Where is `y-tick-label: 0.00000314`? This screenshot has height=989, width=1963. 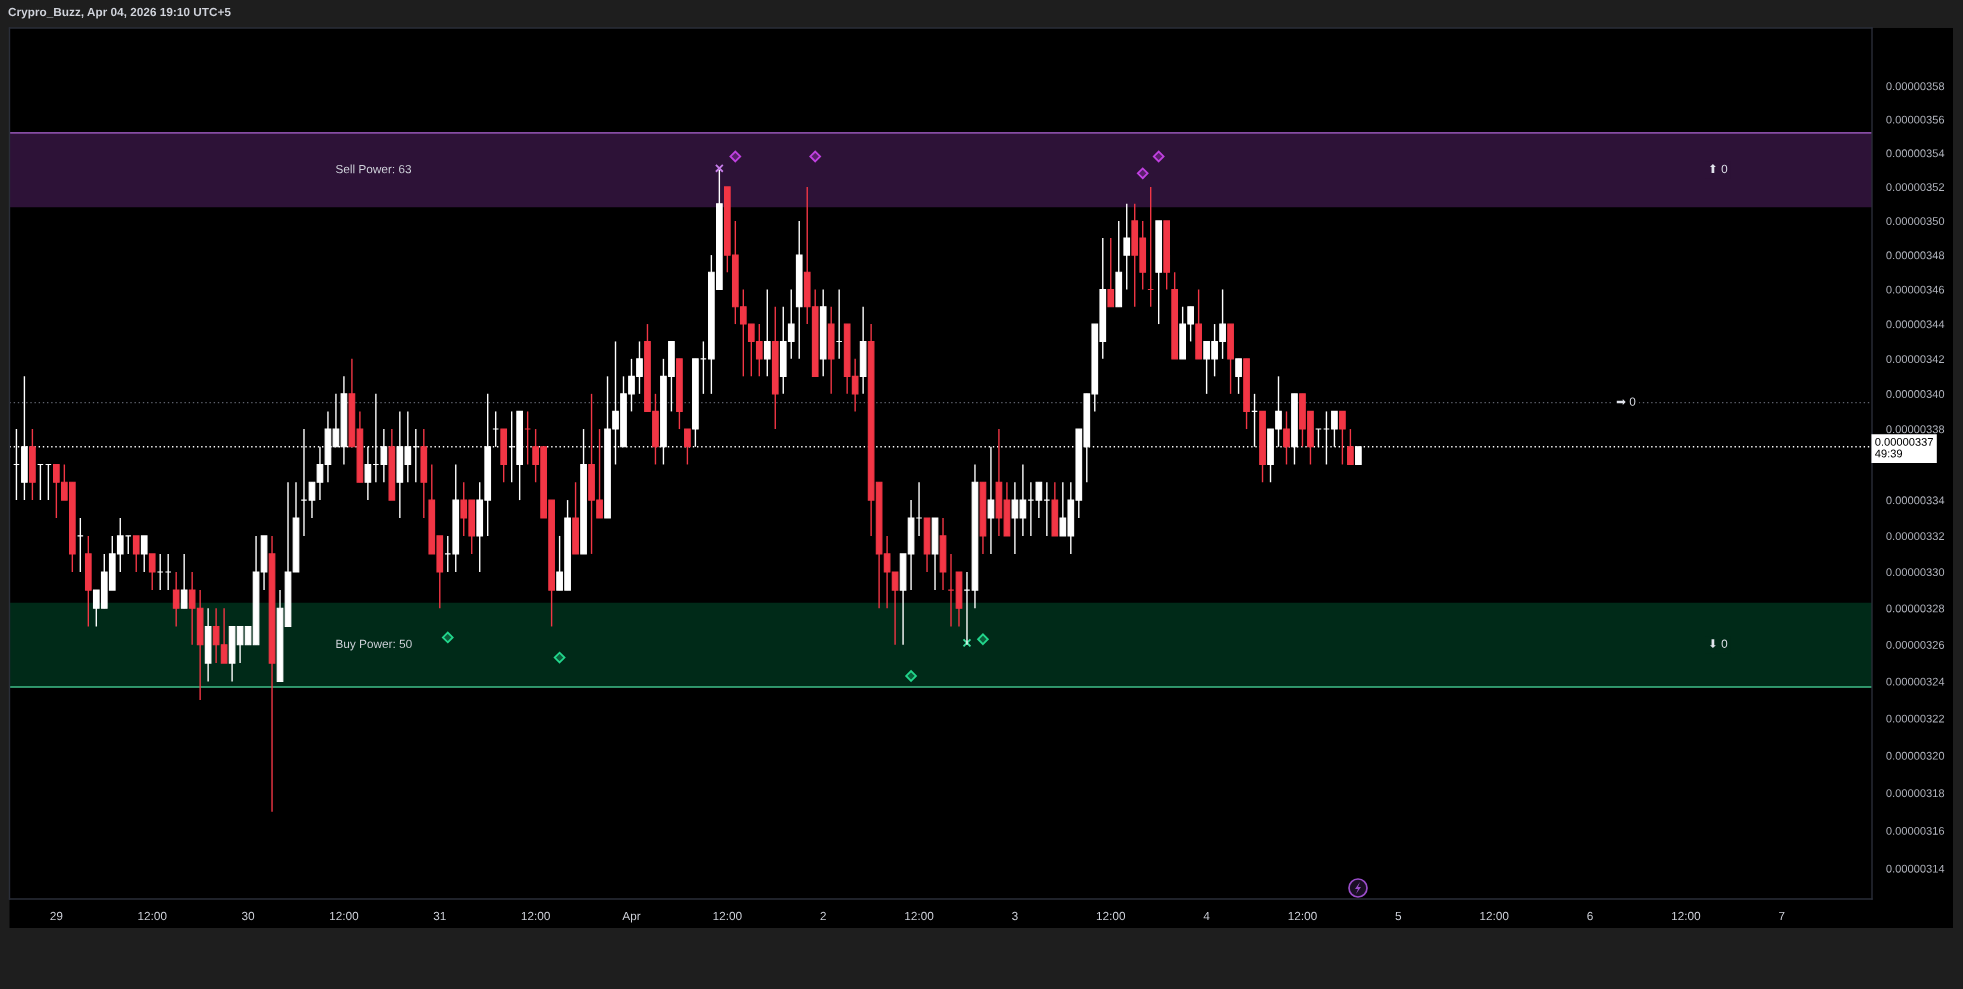 y-tick-label: 0.00000314 is located at coordinates (1915, 868).